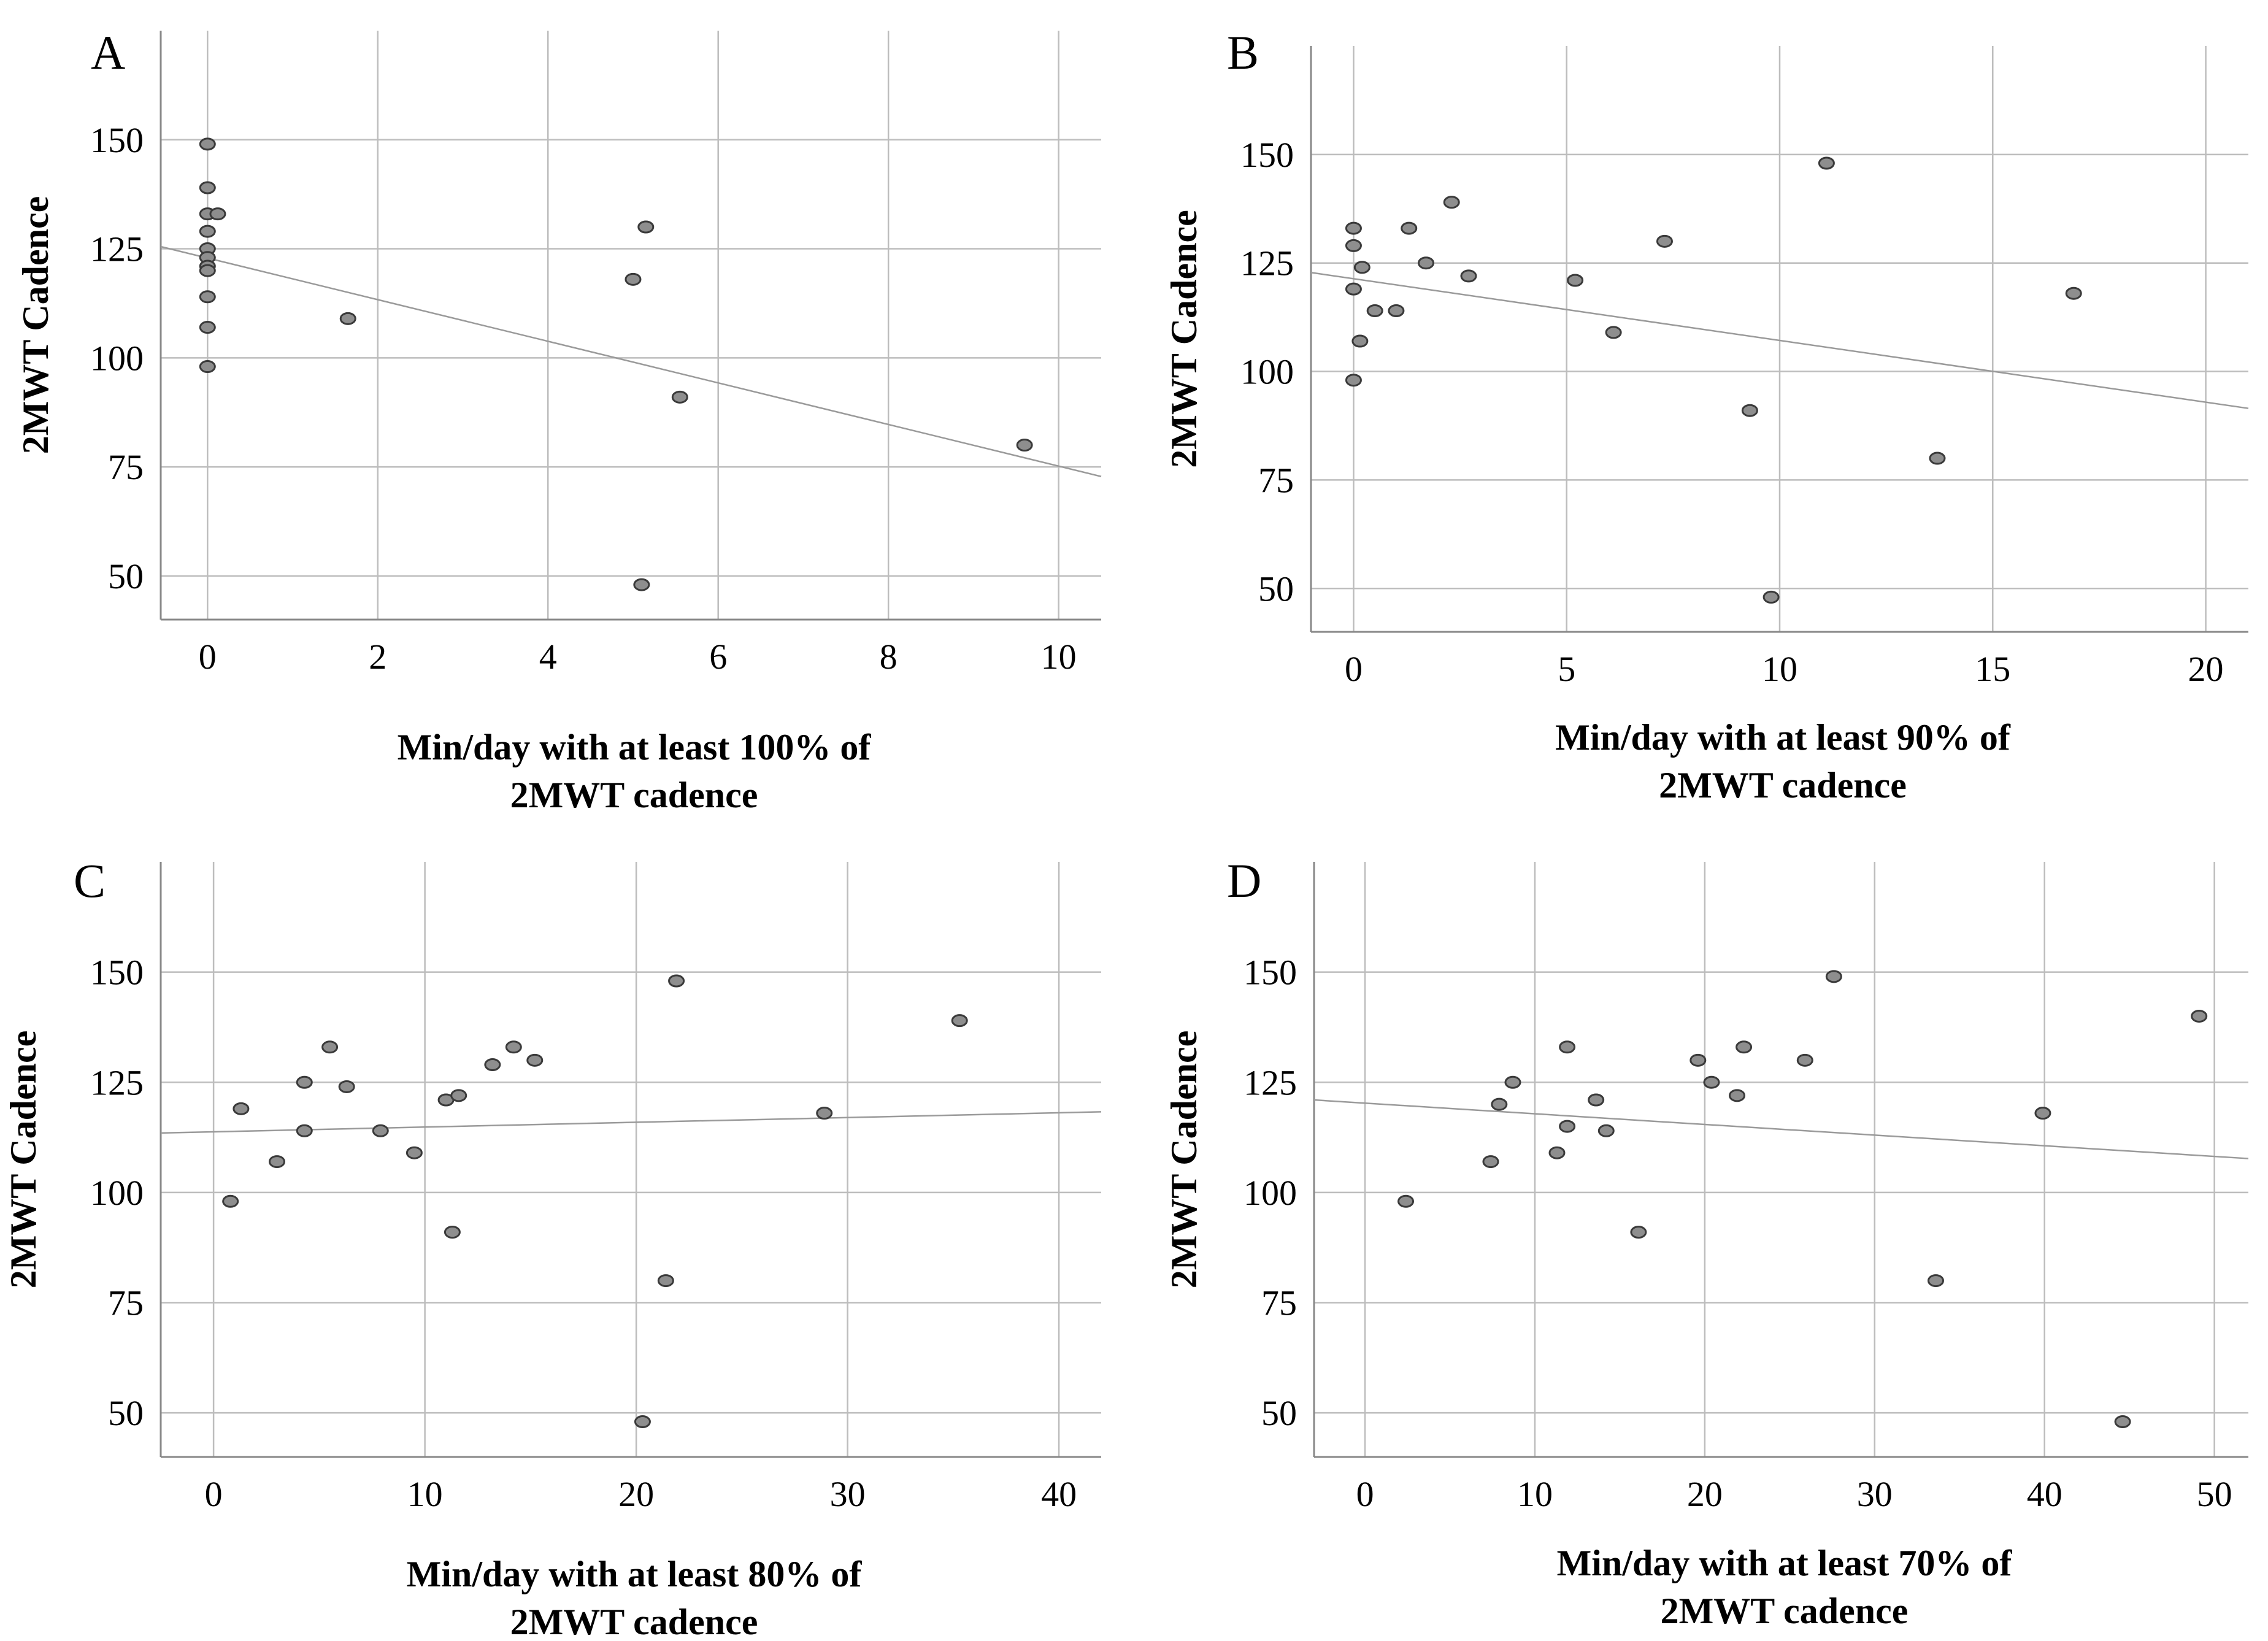  Describe the element at coordinates (1567, 669) in the screenshot. I see `x-tick-label: 5` at that location.